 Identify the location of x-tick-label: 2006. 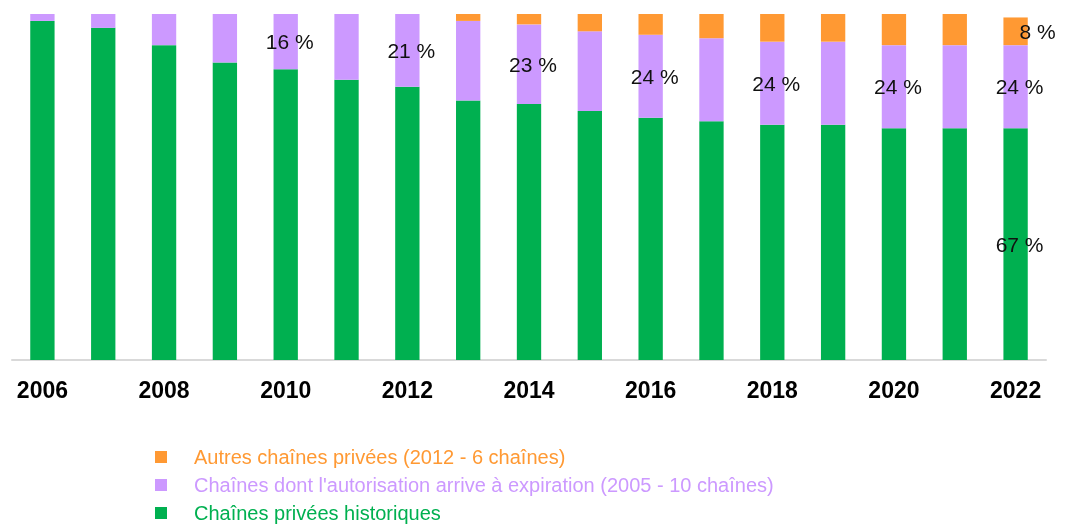
(42, 389).